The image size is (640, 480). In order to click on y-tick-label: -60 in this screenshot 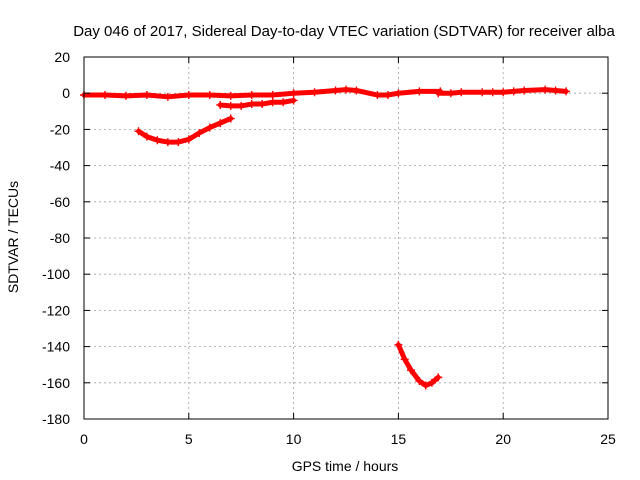, I will do `click(60, 202)`.